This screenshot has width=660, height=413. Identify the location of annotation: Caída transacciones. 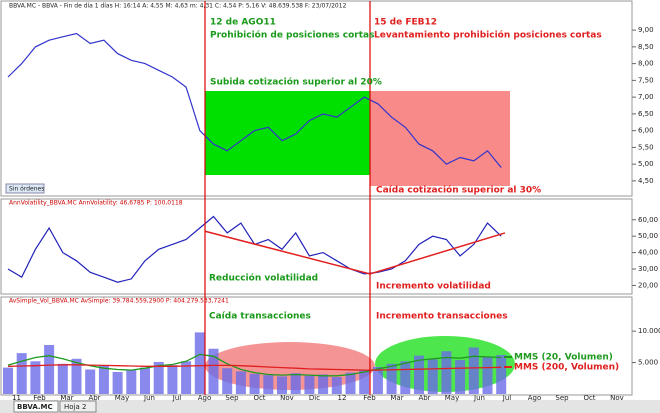
(260, 317).